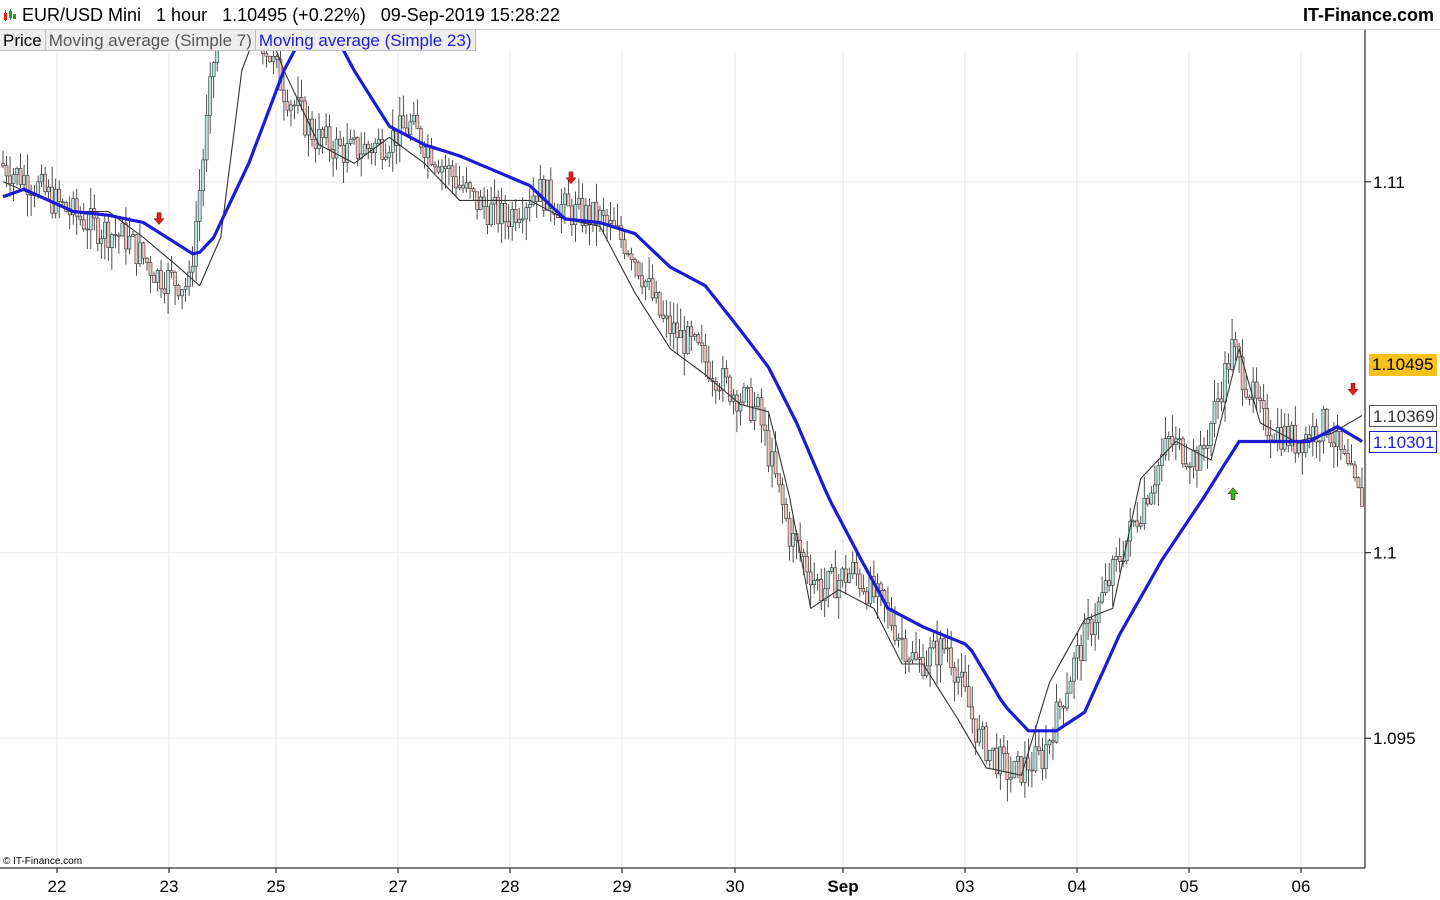 The height and width of the screenshot is (900, 1440). I want to click on y-tick-label: 1.095, so click(1394, 738).